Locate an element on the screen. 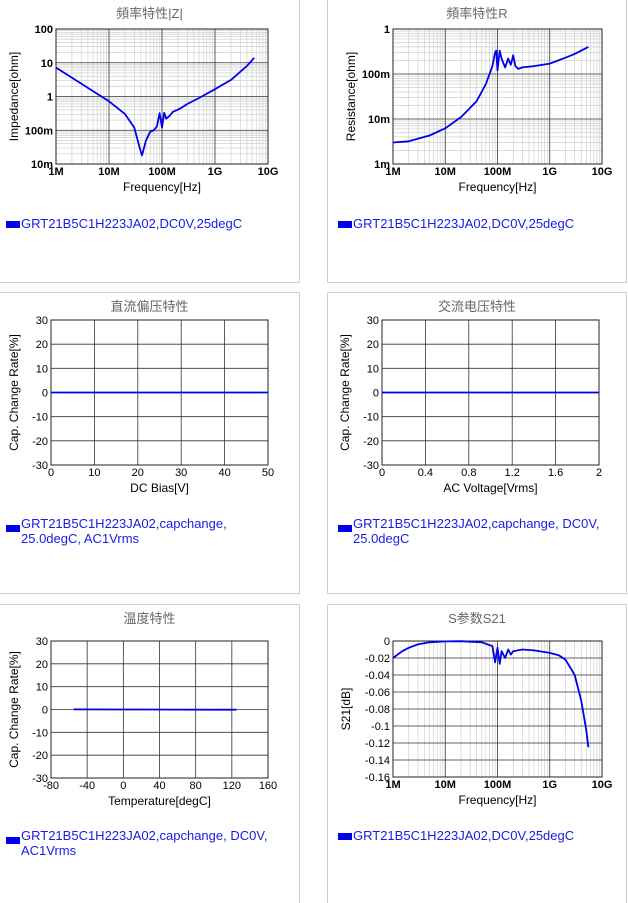  y-tick-label: 10m is located at coordinates (42, 165).